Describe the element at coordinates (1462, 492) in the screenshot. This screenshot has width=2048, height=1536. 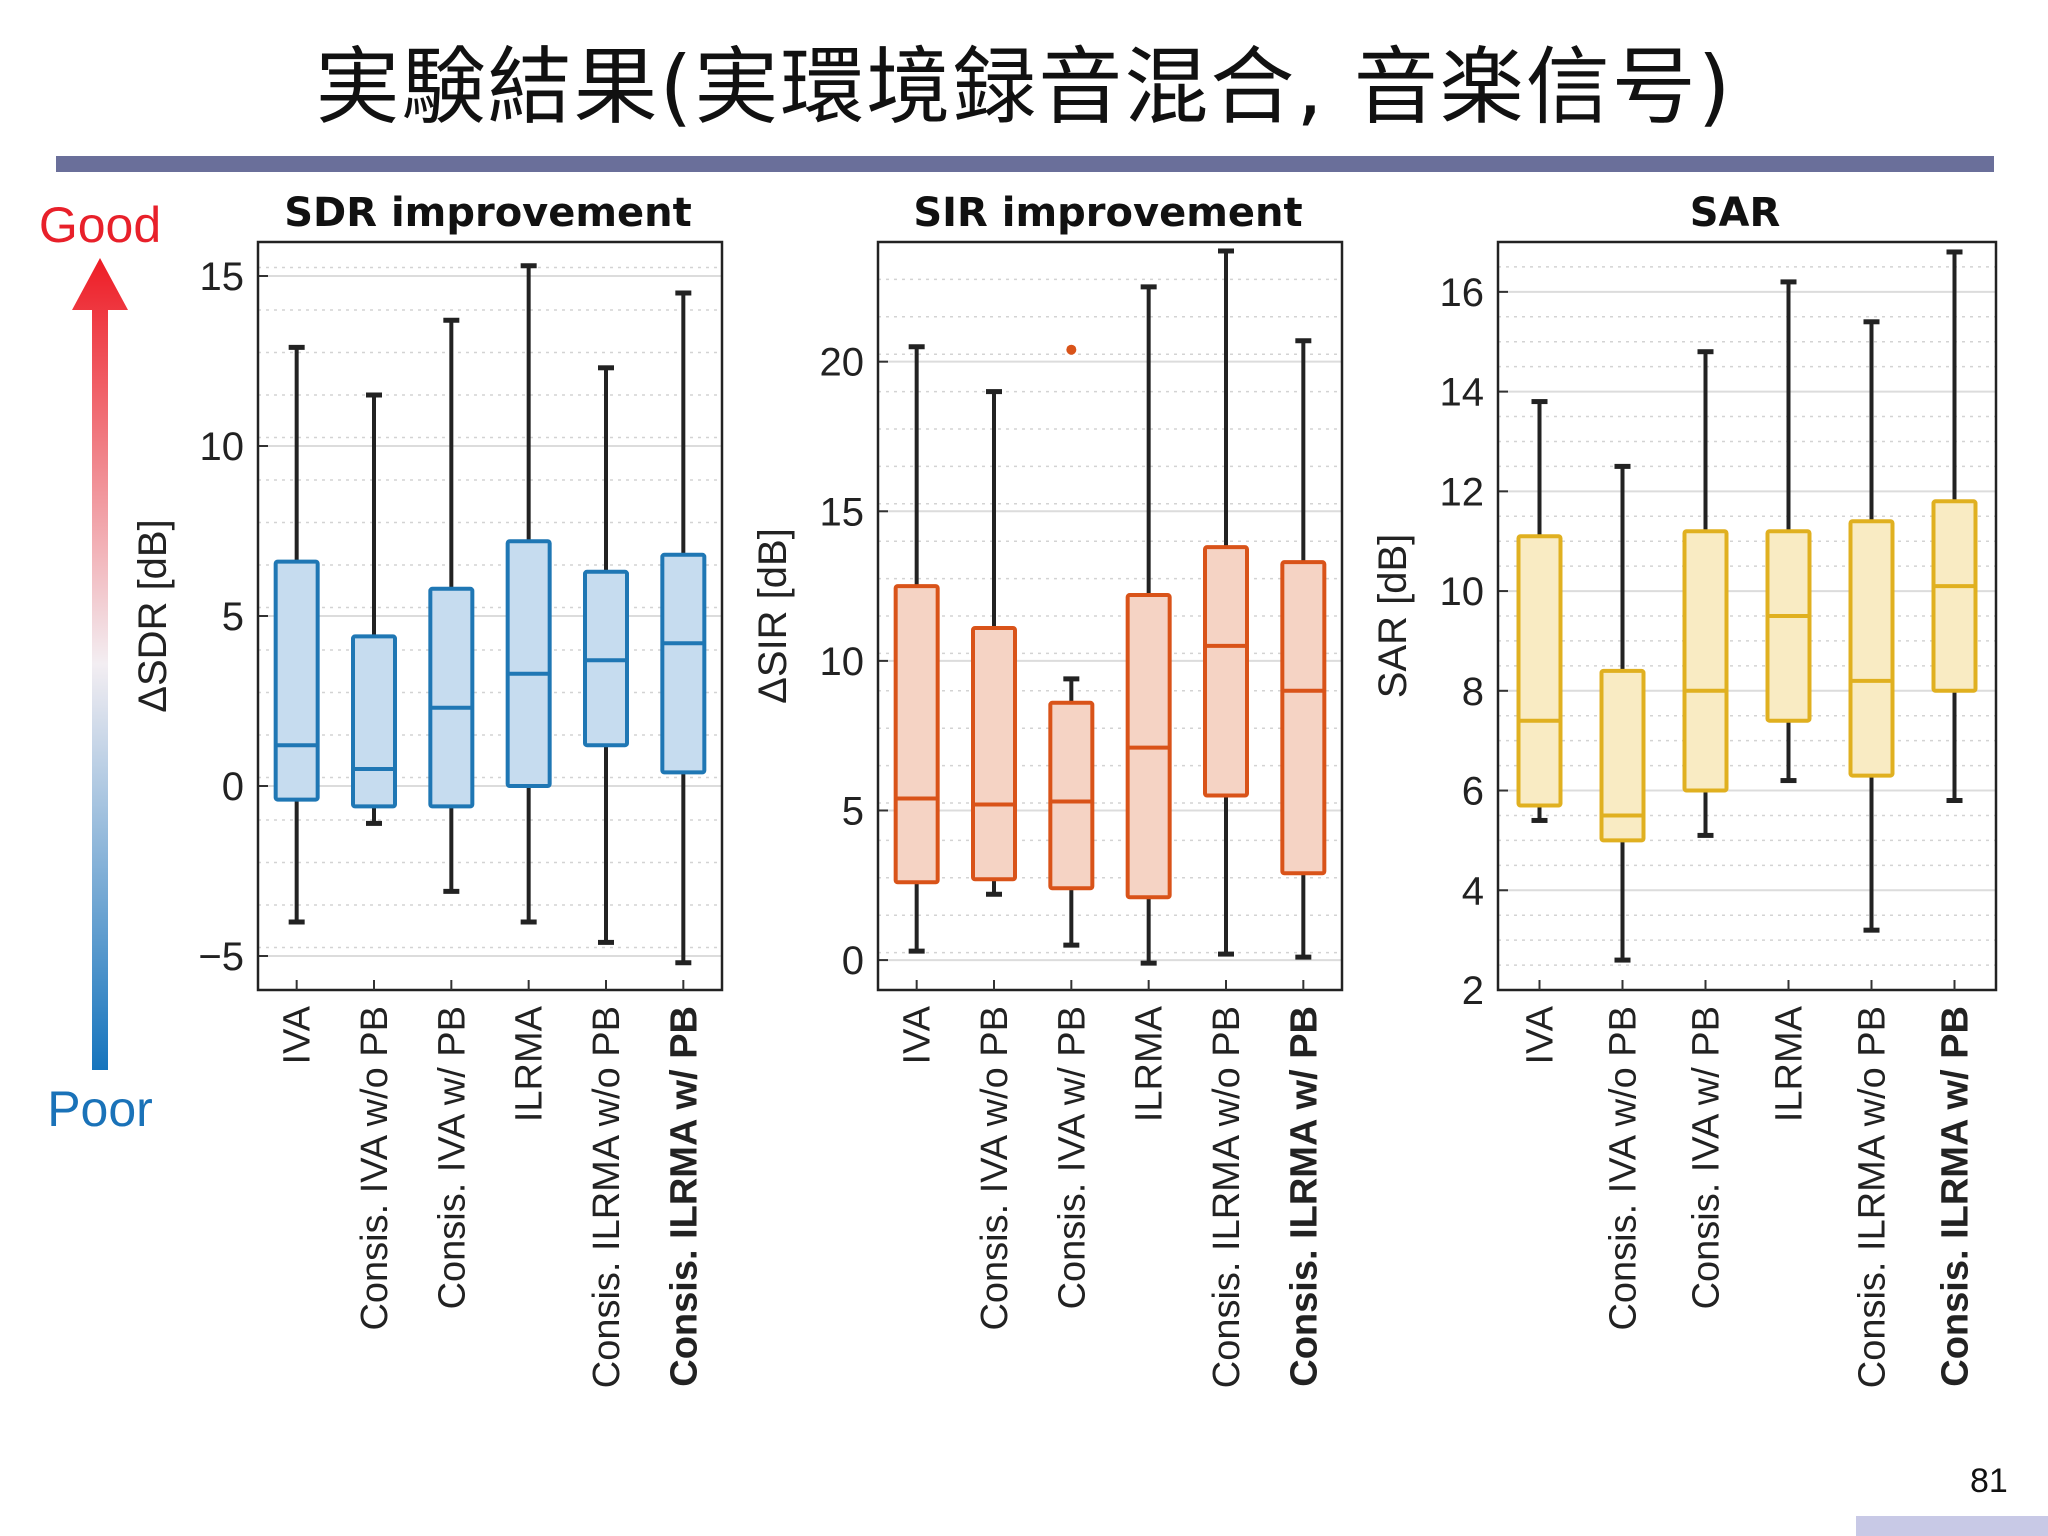
I see `y-tick-label: 12` at that location.